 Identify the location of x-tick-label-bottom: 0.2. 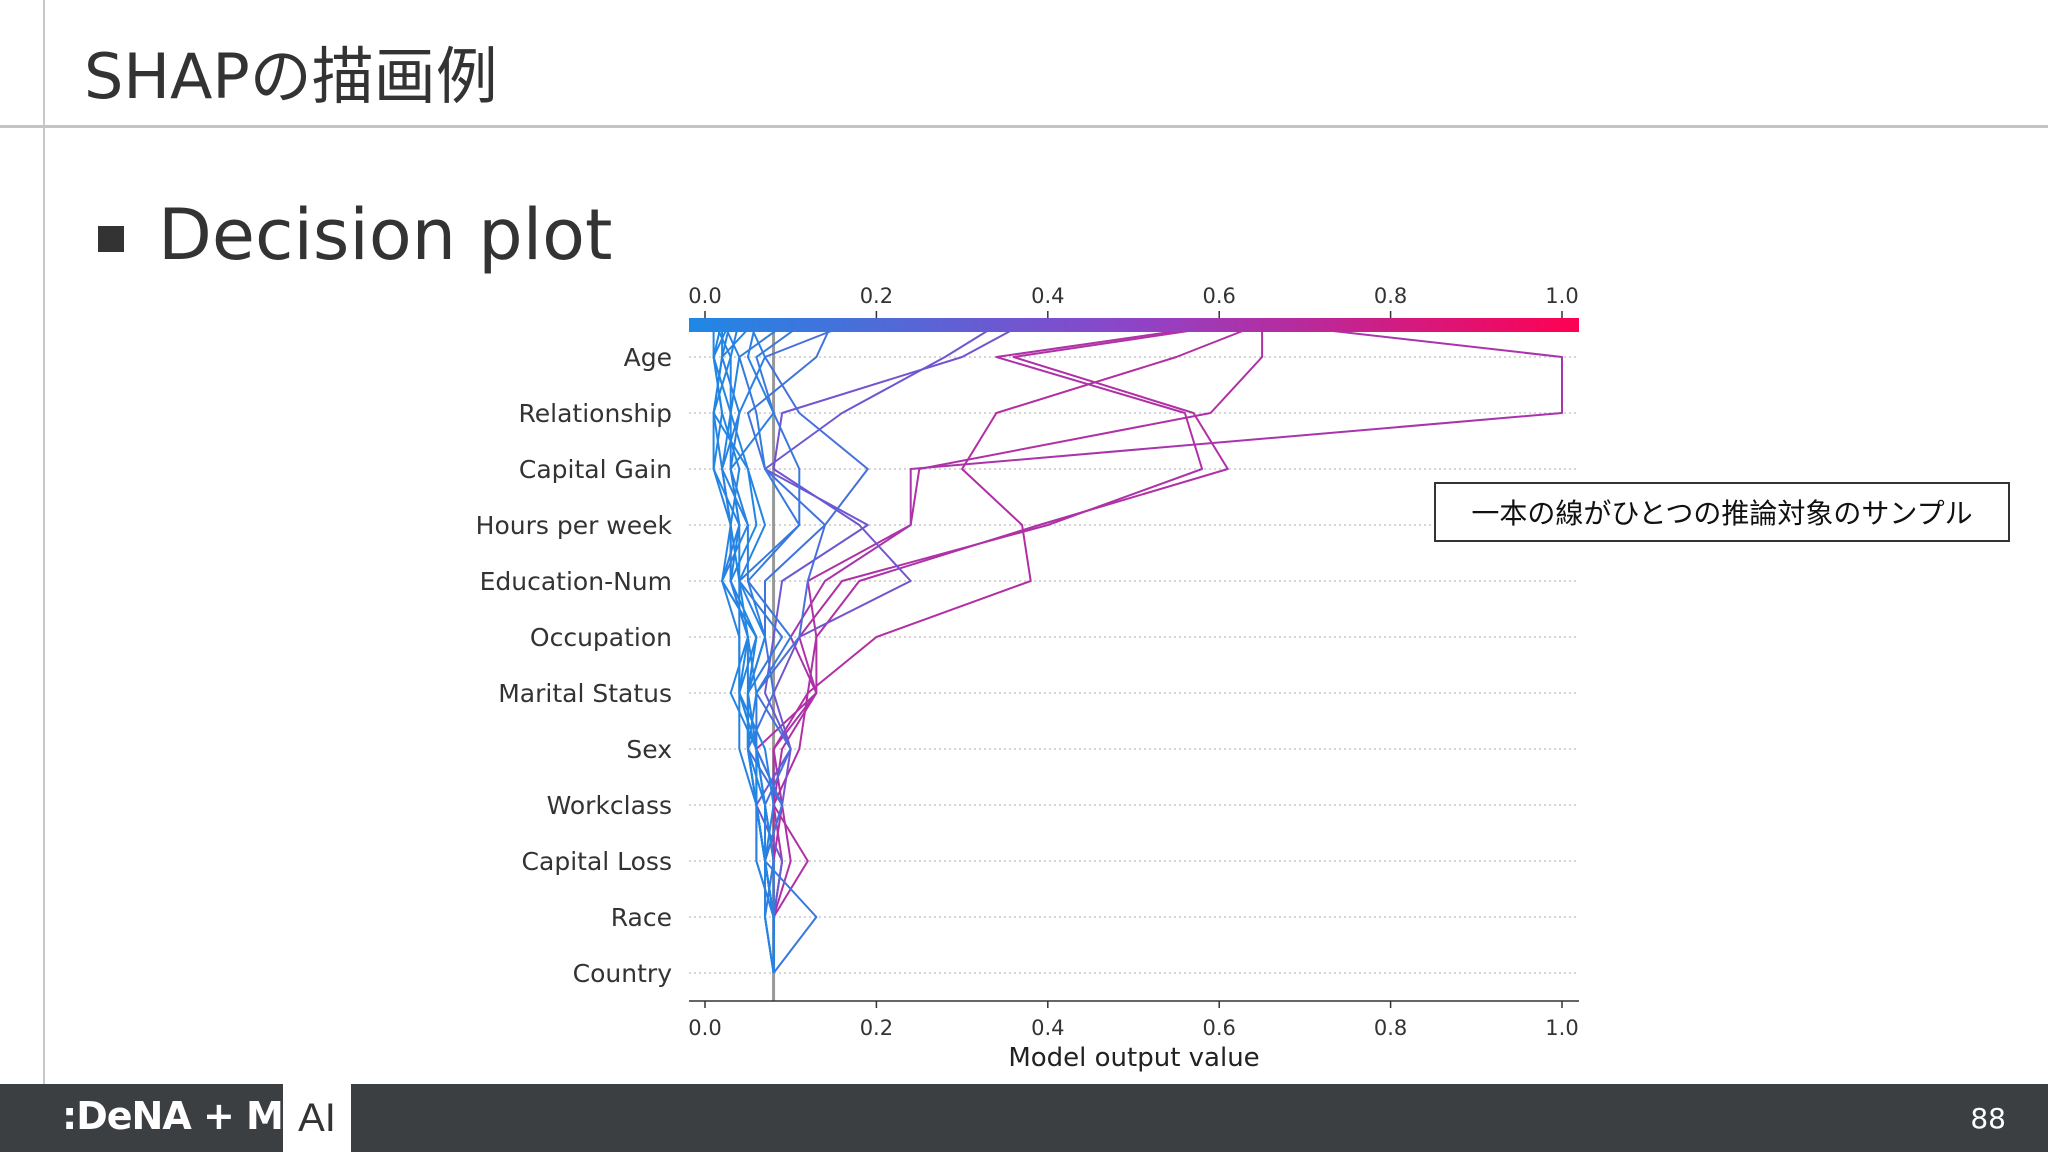
(876, 1028).